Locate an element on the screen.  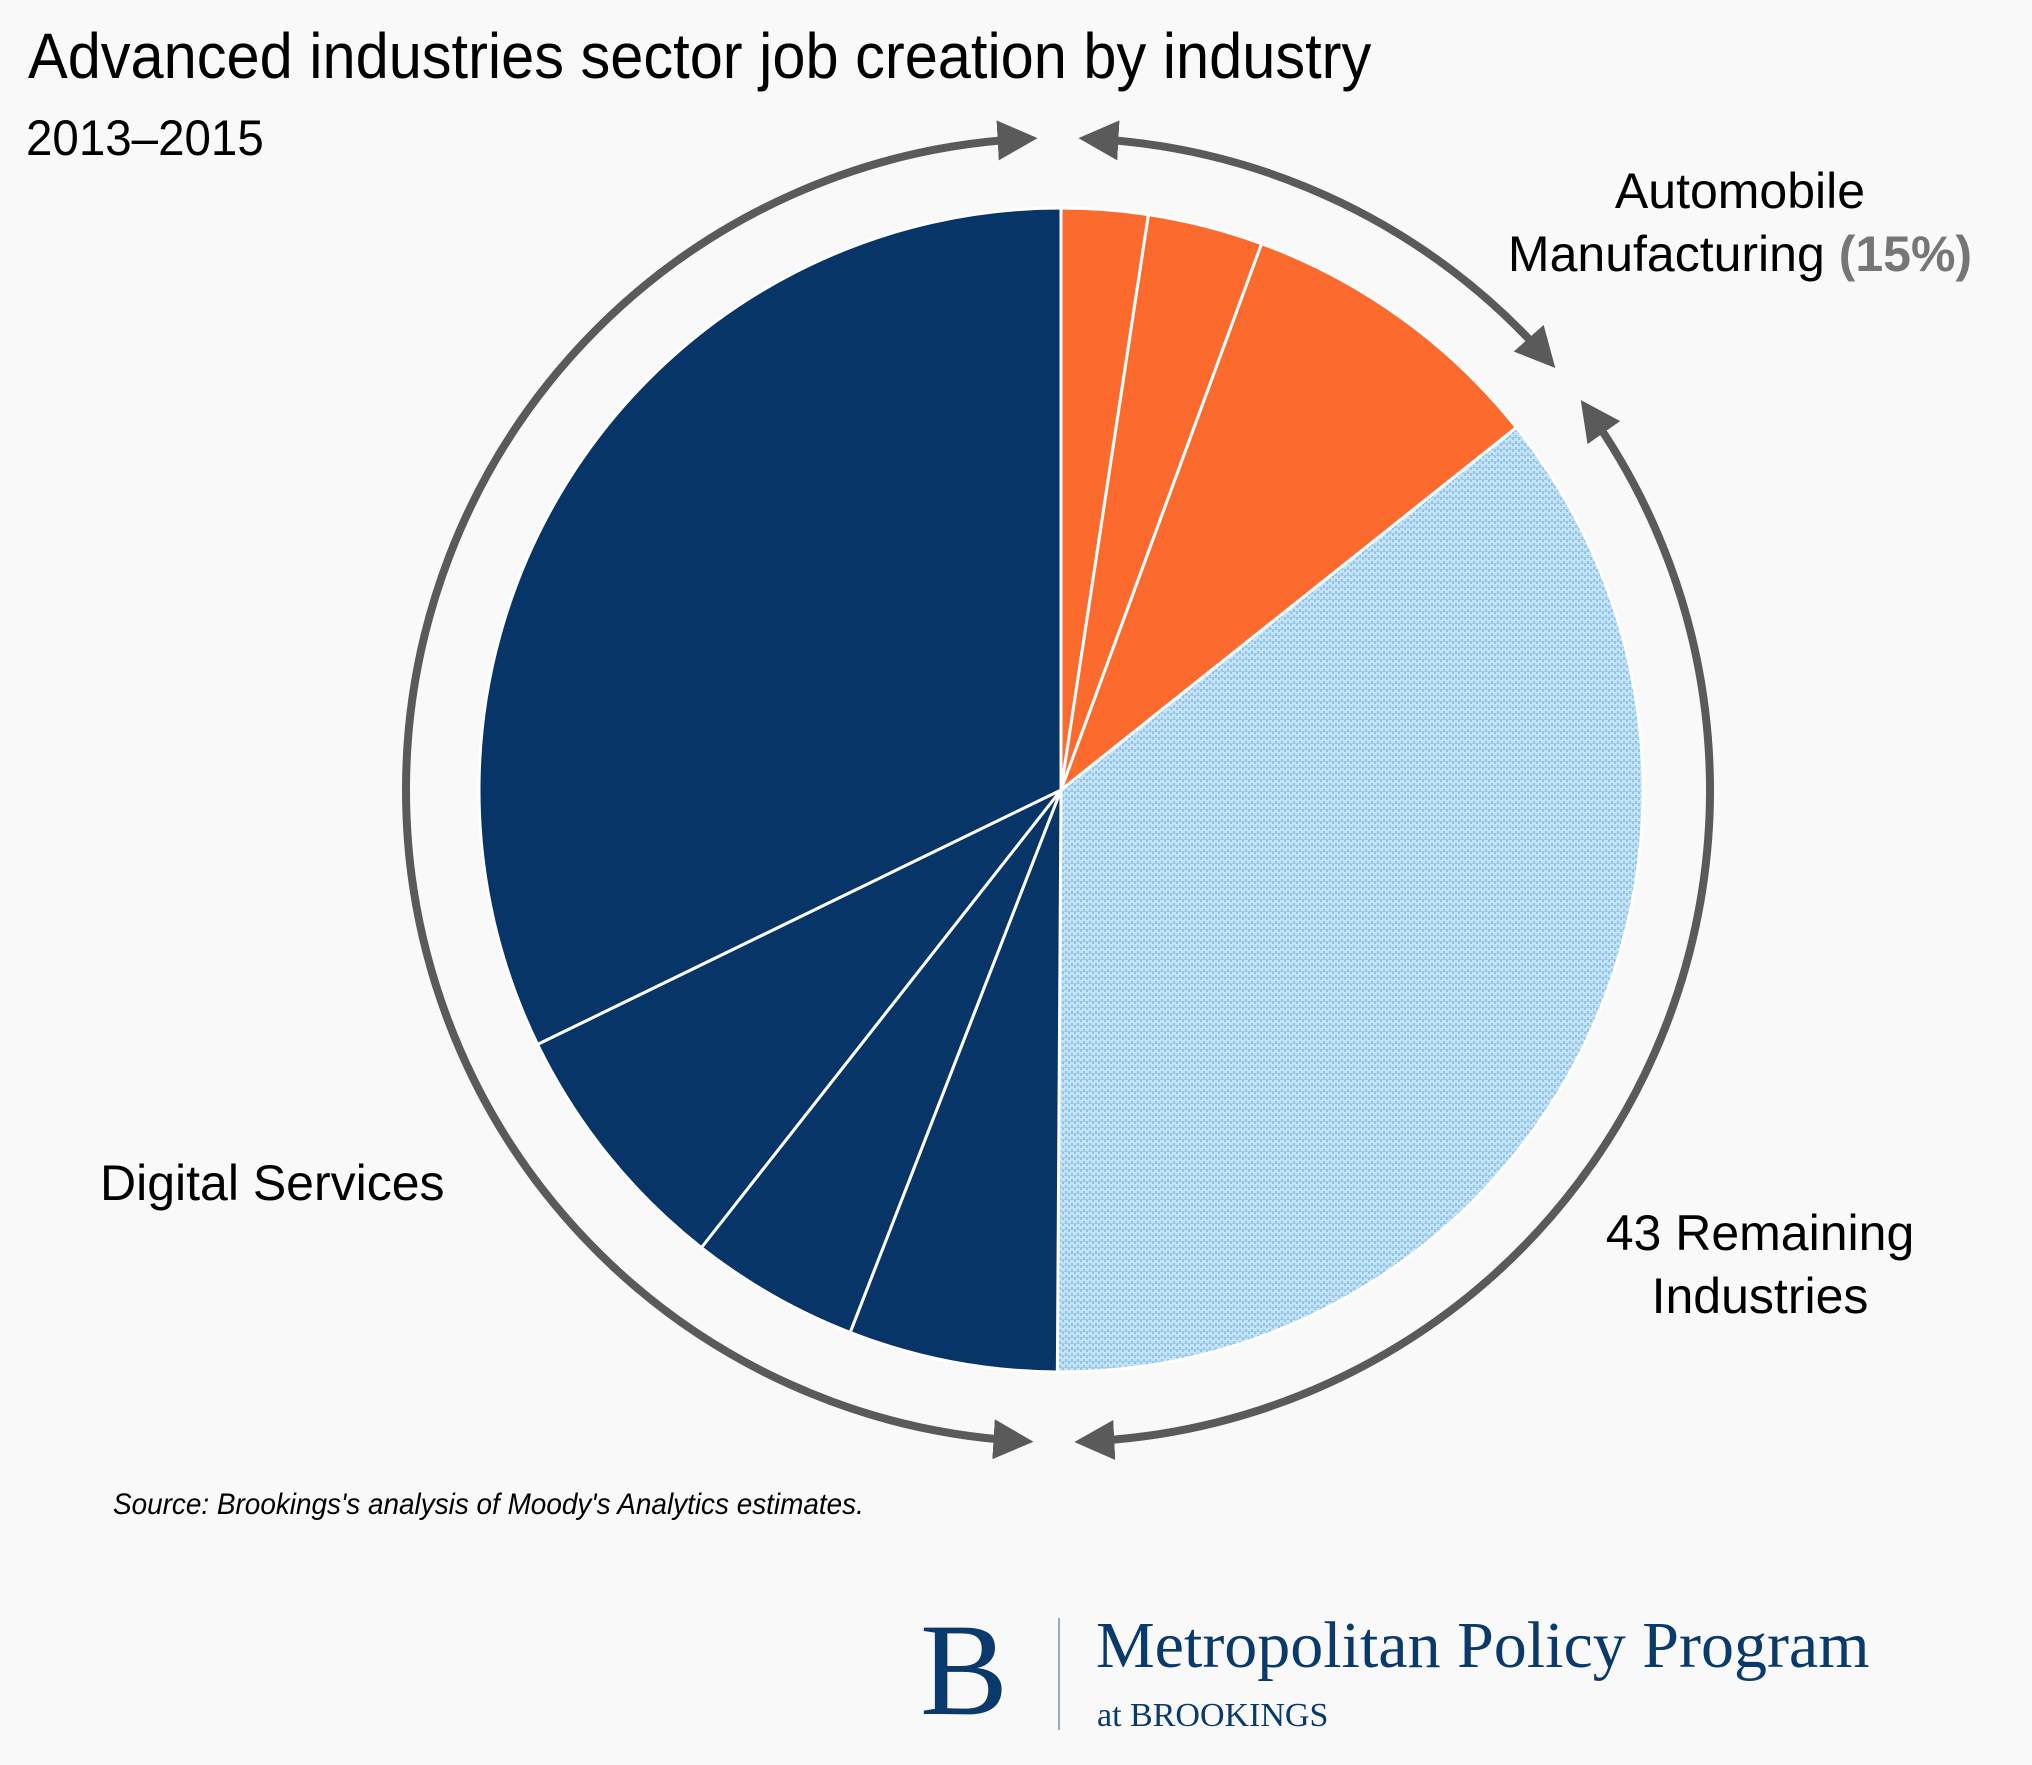
label-automobile-manufacturing: Automobile Manufacturing (15%) is located at coordinates (1740, 223).